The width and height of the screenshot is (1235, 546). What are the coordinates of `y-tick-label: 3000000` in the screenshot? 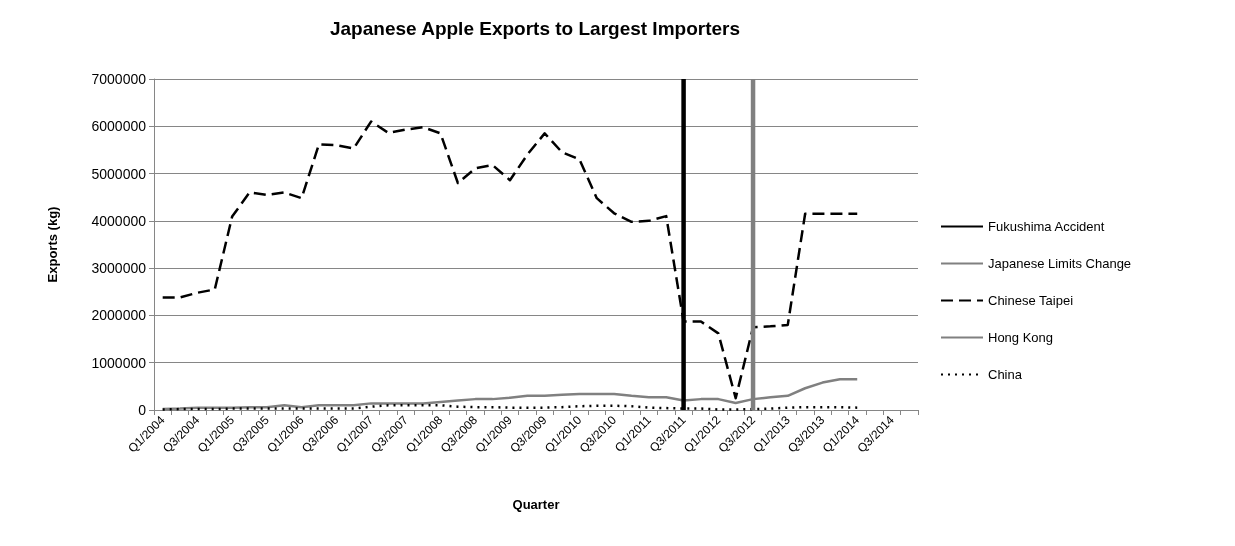 It's located at (119, 268).